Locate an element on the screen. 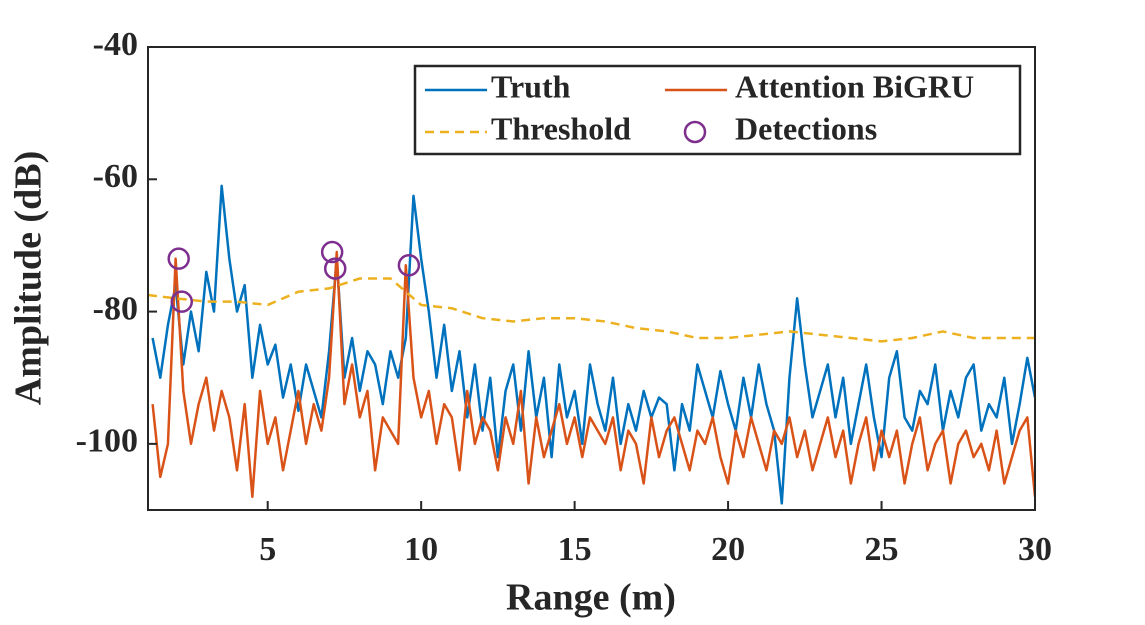  x-axis-label: Range (m) is located at coordinates (591, 598).